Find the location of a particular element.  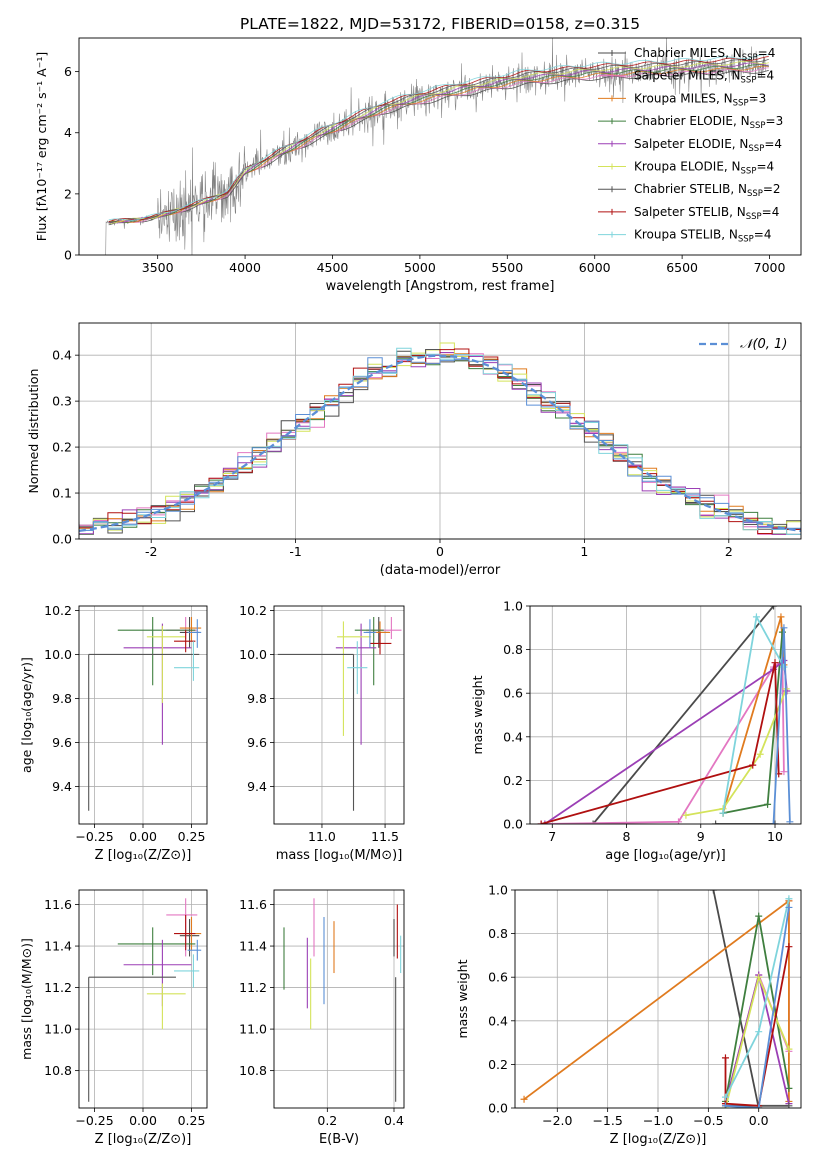

x-axis-label: wavelength [Angstrom, rest frame] is located at coordinates (440, 286).